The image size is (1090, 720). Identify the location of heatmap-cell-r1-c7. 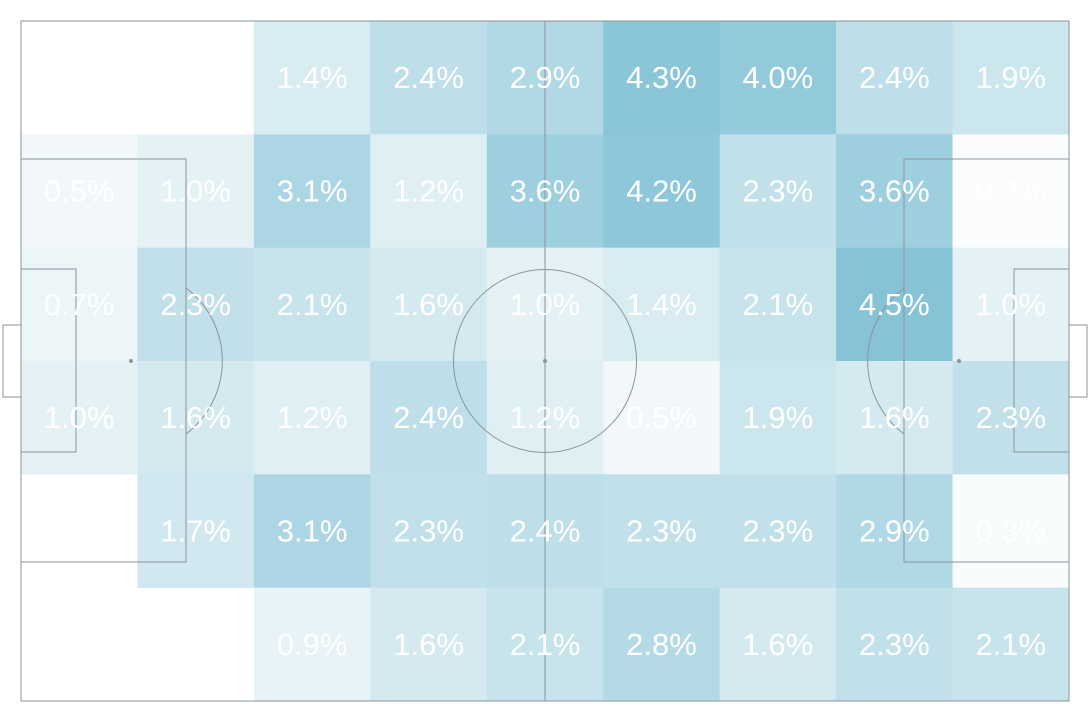
(895, 191).